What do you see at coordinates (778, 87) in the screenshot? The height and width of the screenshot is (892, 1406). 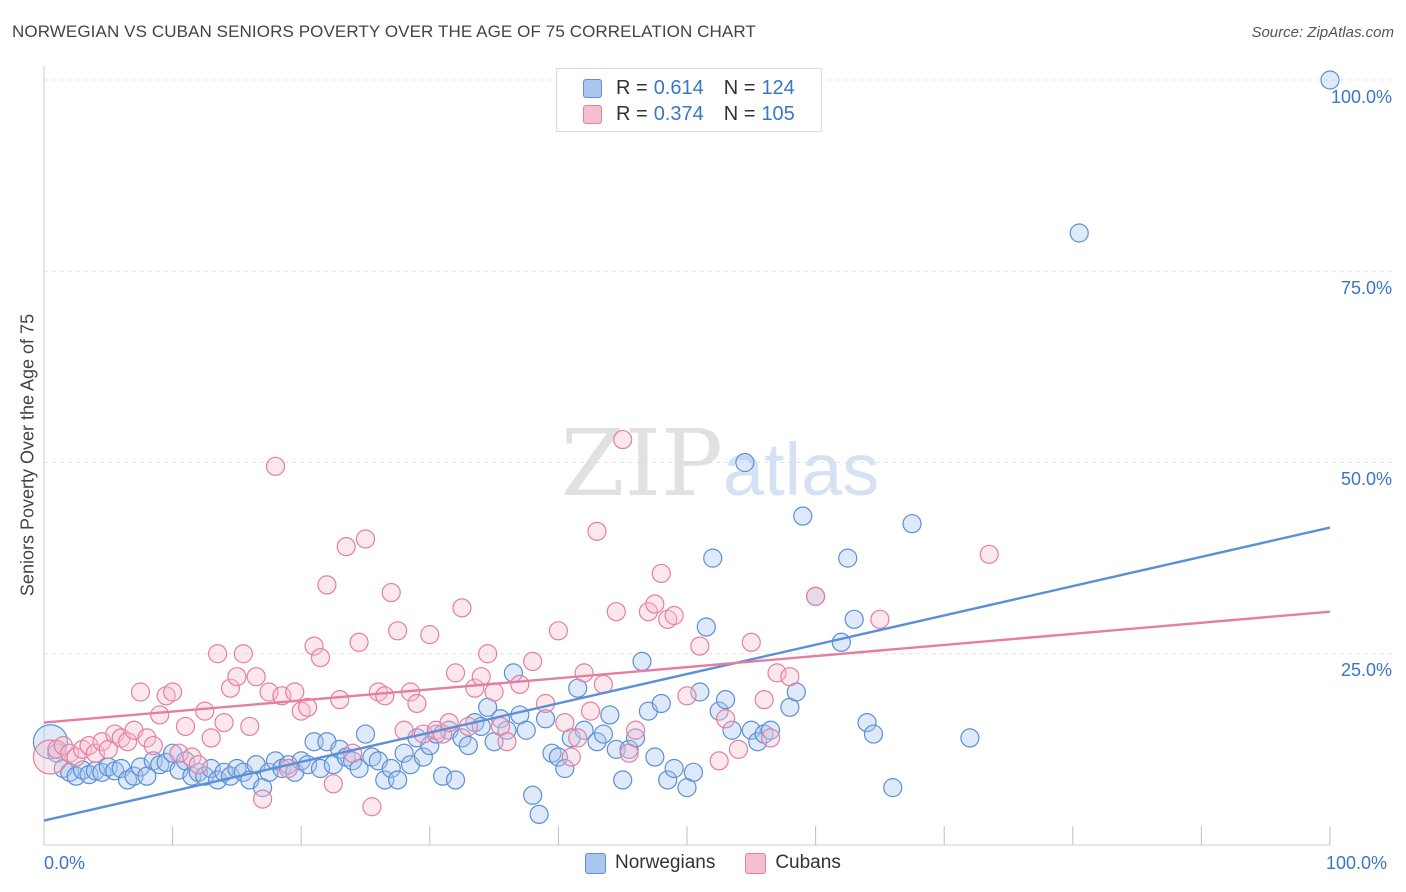 I see `n-value: 124` at bounding box center [778, 87].